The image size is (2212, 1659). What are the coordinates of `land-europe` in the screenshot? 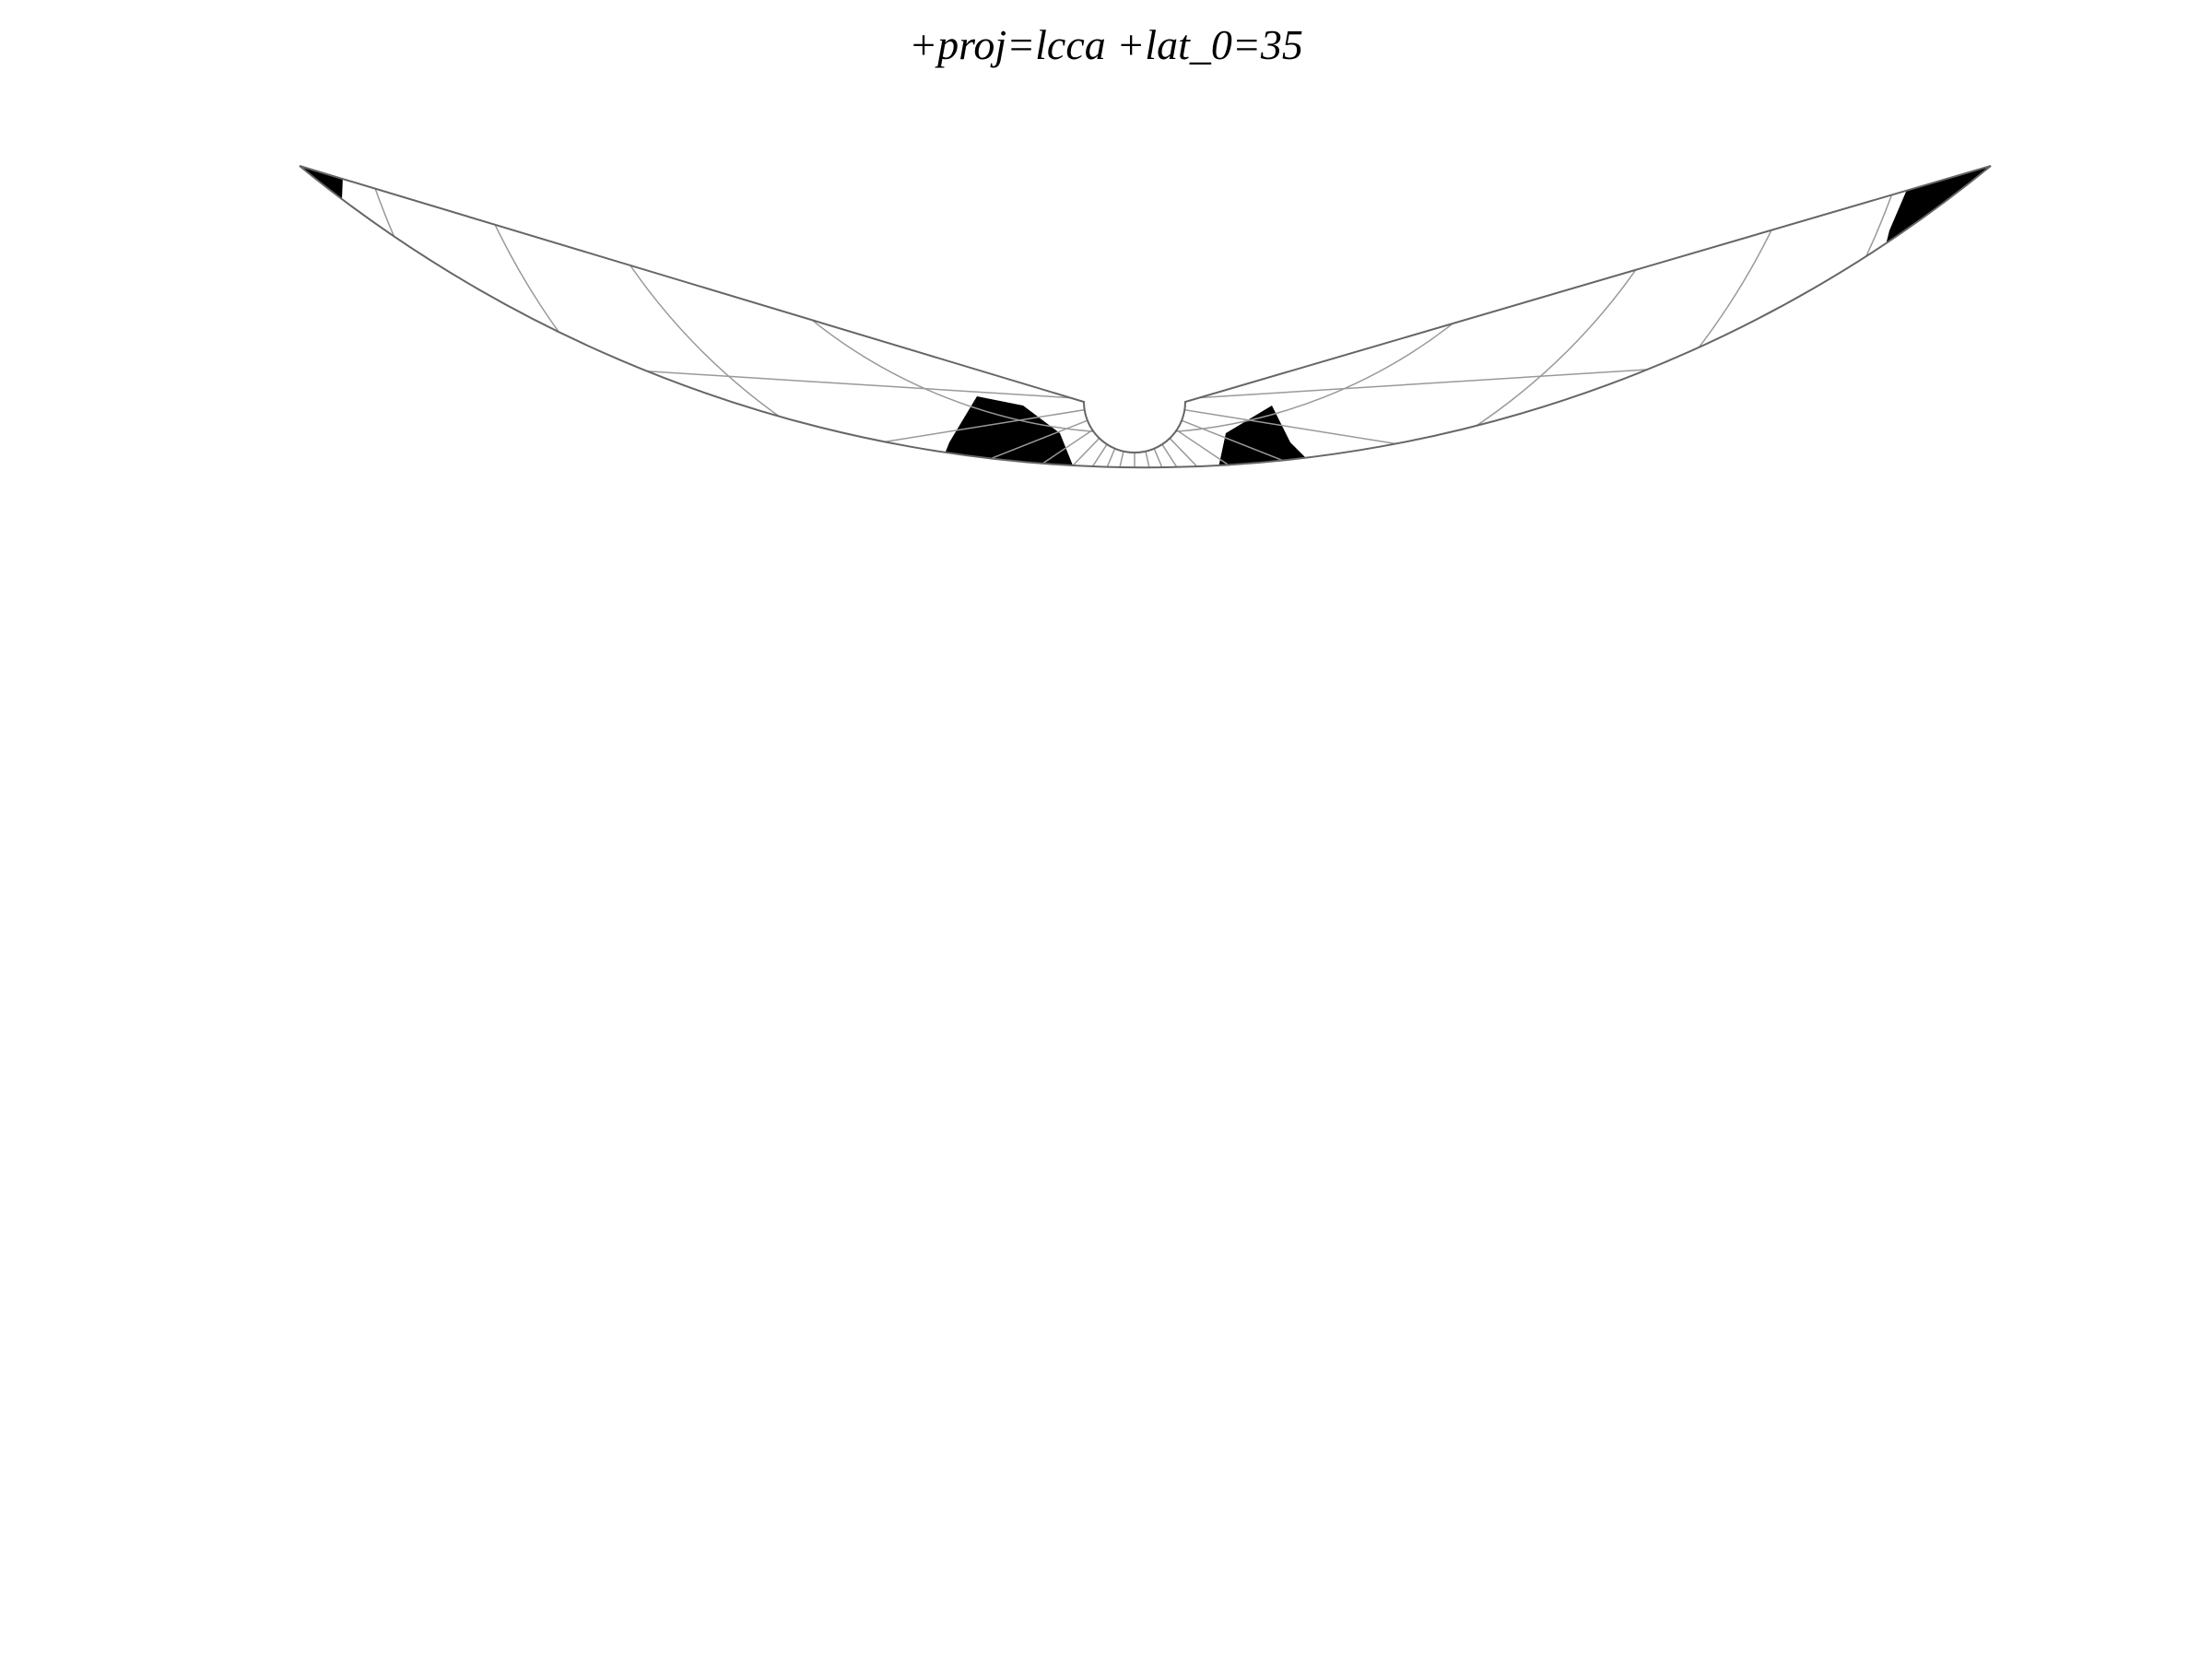 It's located at (1184, 613).